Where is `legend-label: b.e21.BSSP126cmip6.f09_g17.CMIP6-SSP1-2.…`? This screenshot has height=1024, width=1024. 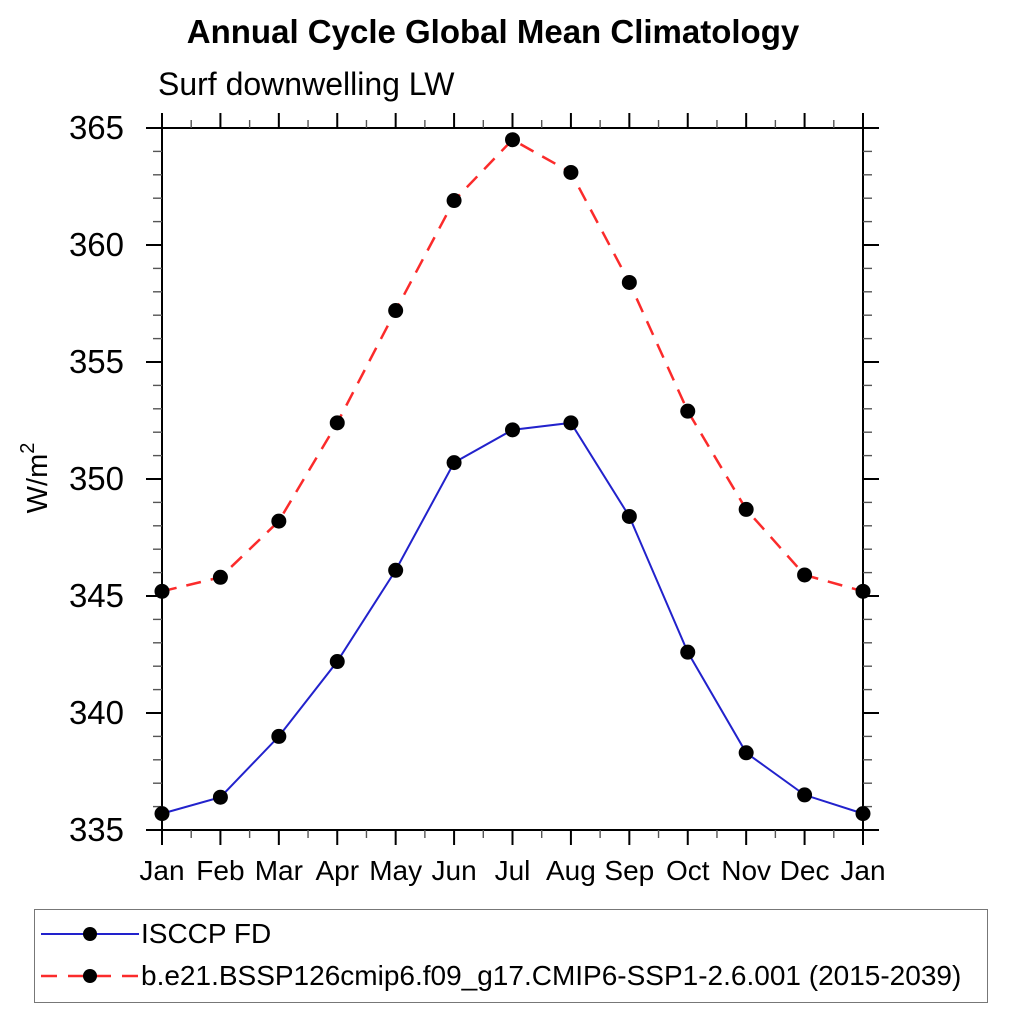 legend-label: b.e21.BSSP126cmip6.f09_g17.CMIP6-SSP1-2.… is located at coordinates (551, 975).